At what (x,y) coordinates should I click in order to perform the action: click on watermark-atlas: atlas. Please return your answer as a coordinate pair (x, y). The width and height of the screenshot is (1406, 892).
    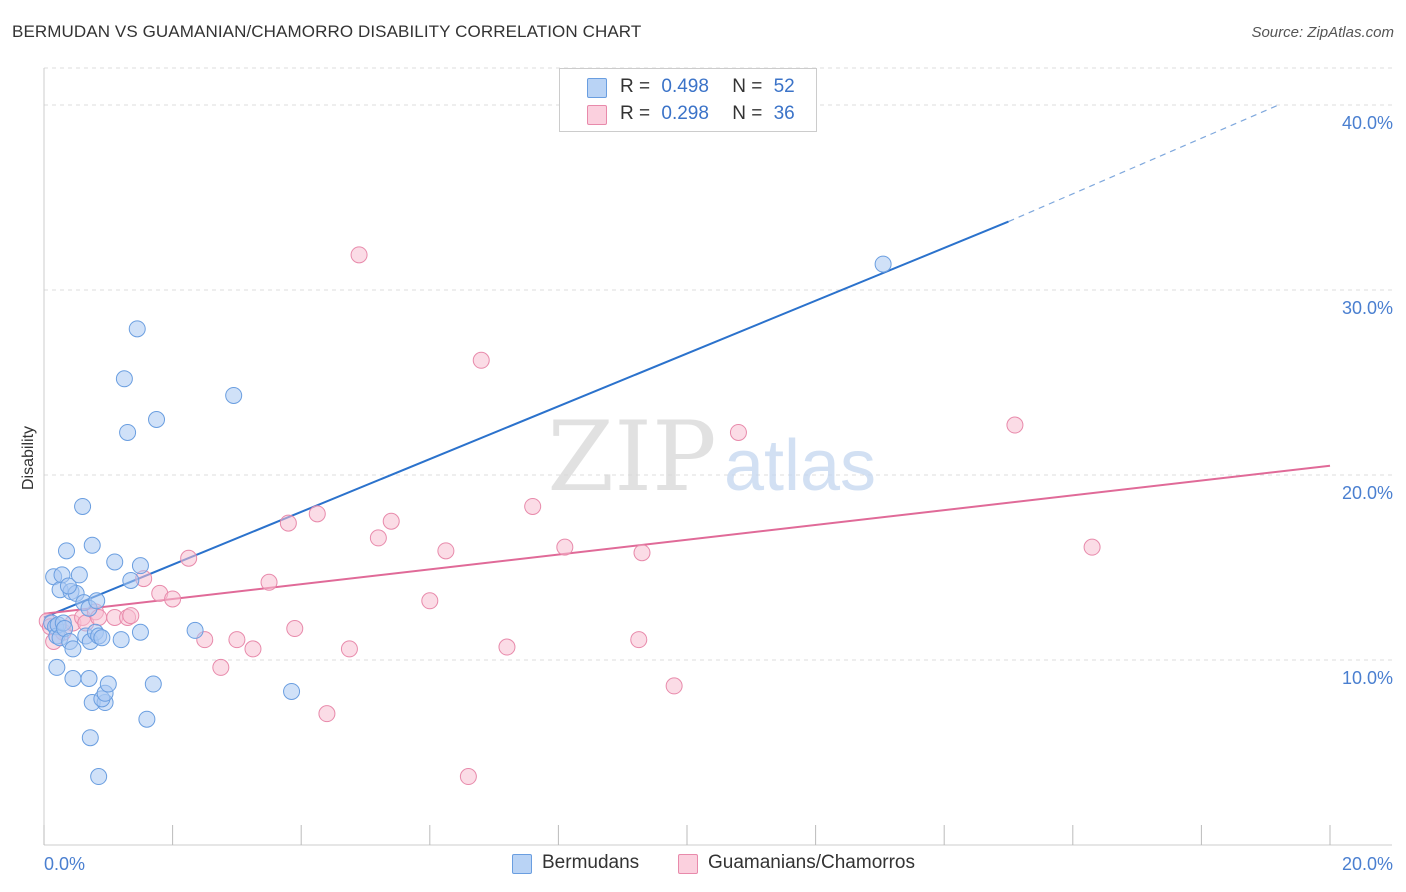
    Looking at the image, I should click on (800, 466).